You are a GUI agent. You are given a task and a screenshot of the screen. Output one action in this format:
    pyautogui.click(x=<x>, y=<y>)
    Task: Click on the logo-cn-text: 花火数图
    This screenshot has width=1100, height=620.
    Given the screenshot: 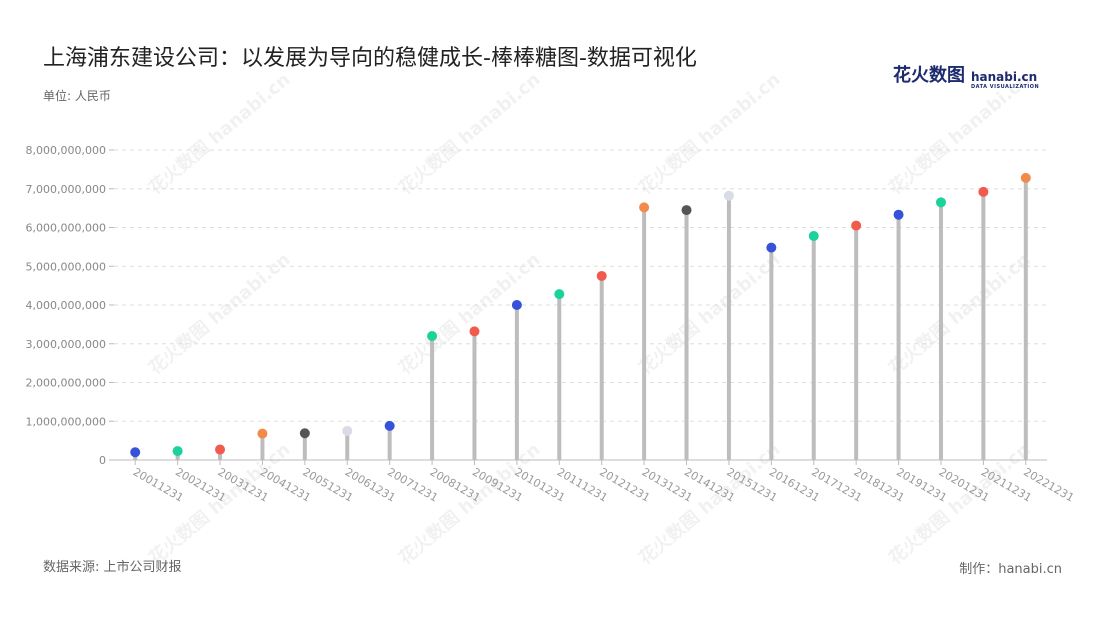 What is the action you would take?
    pyautogui.click(x=929, y=75)
    